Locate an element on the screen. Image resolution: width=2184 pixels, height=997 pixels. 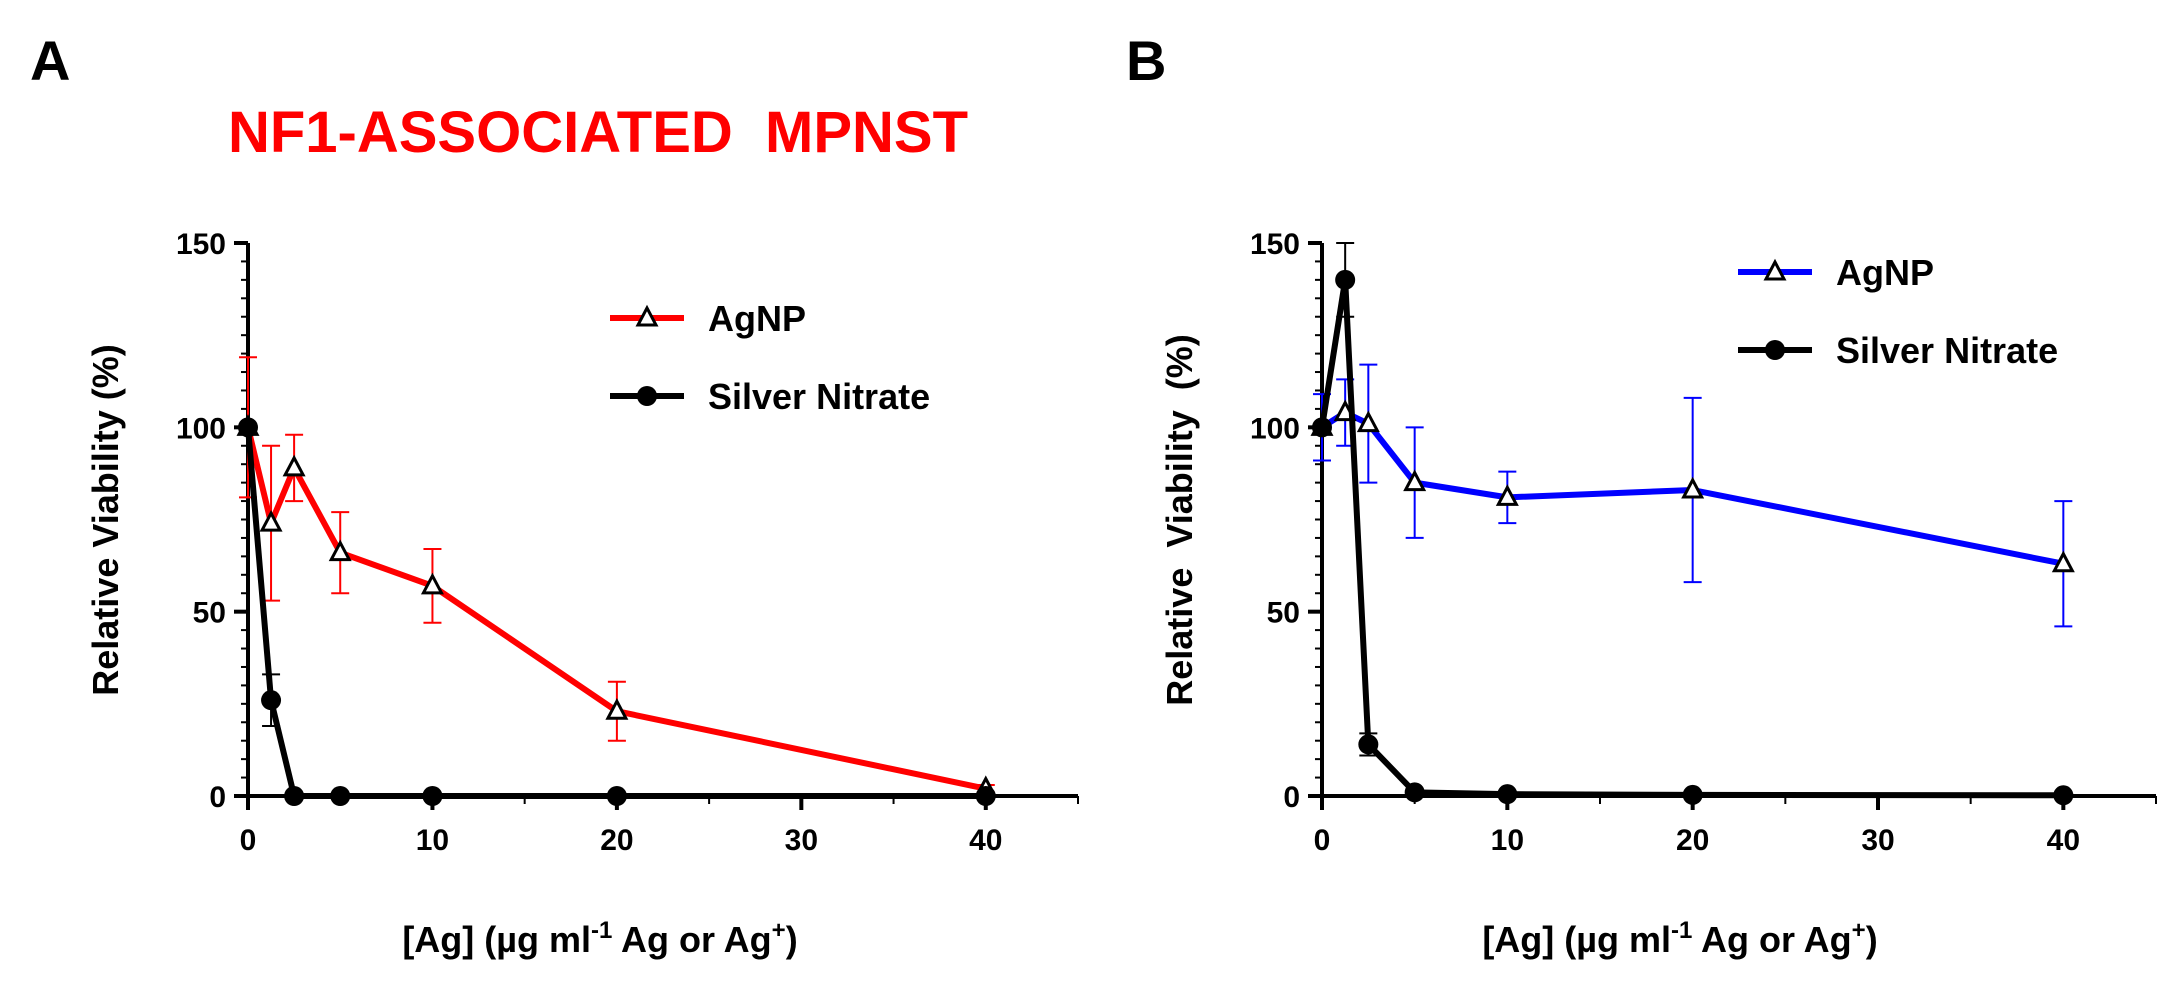
panel-b-xlabel-part2: Ag or Ag is located at coordinates (1771, 939).